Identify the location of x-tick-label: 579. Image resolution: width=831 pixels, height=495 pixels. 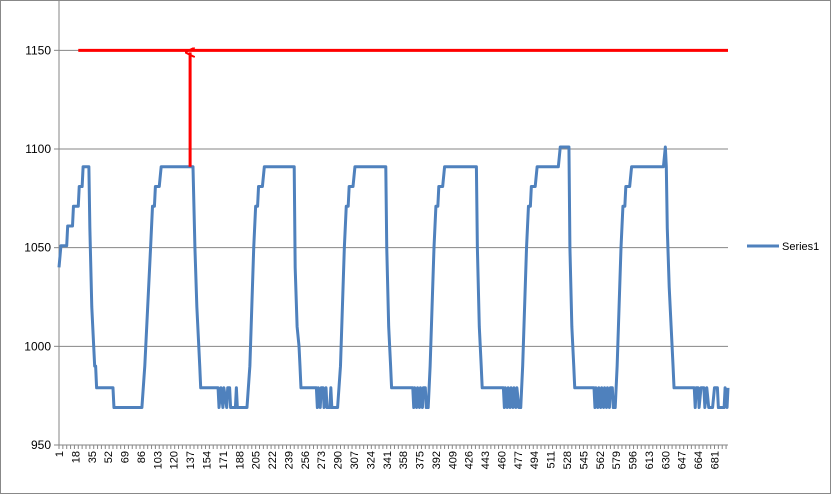
(617, 460).